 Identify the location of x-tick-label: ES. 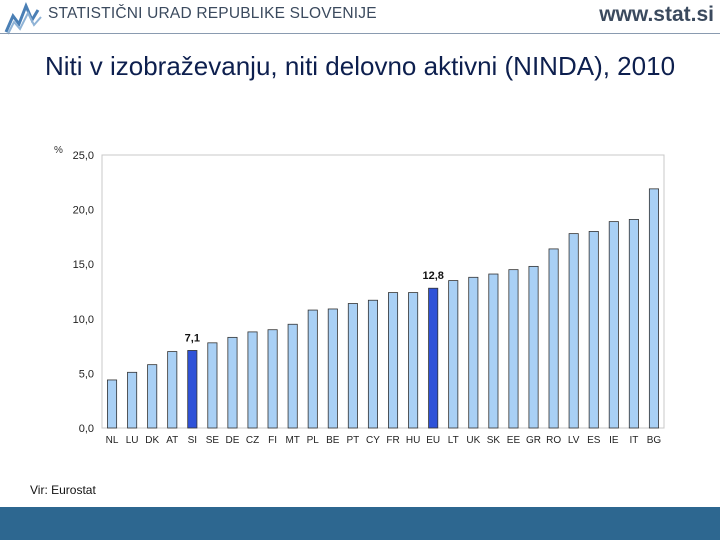
(594, 440).